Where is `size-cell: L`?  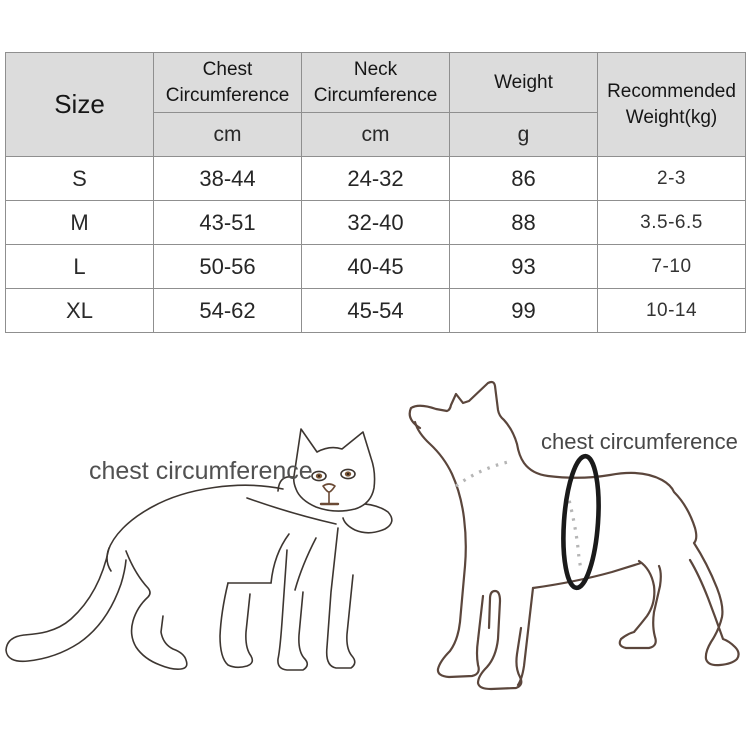
size-cell: L is located at coordinates (79, 266).